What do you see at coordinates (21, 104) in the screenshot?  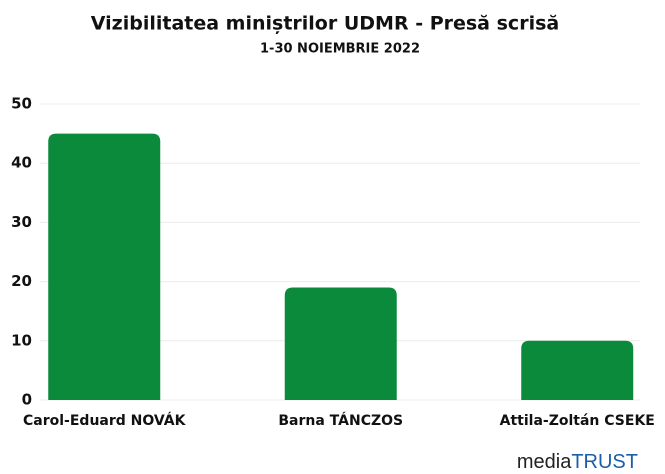 I see `y-tick-label: 50` at bounding box center [21, 104].